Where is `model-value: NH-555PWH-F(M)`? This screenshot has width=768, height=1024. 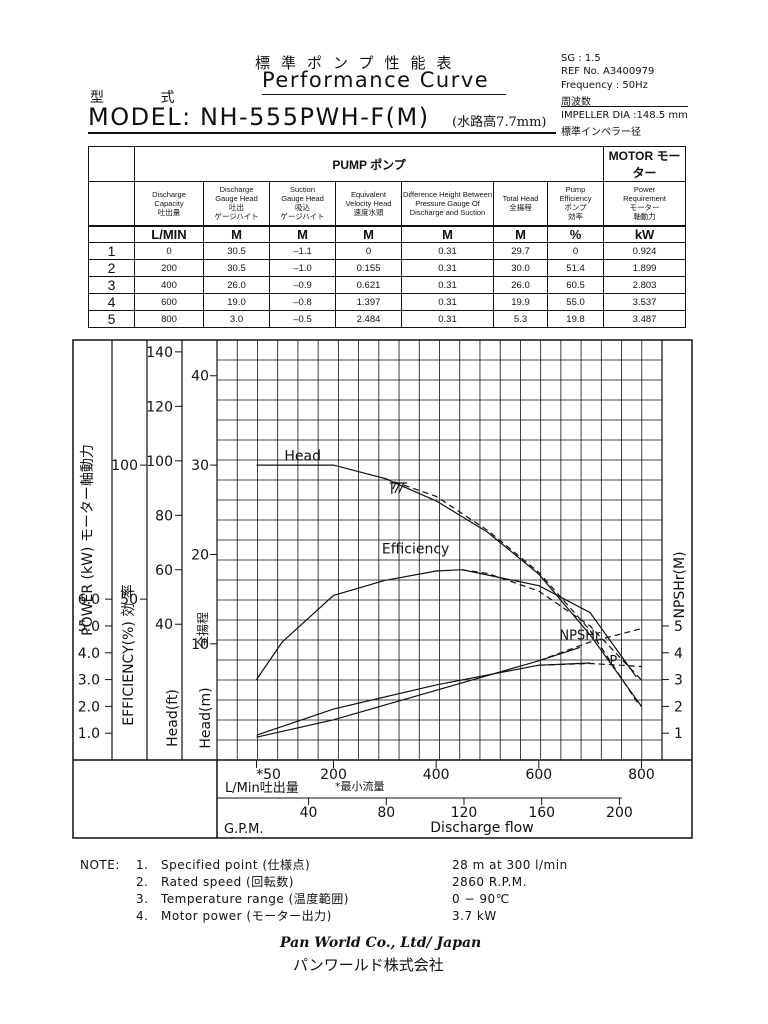 model-value: NH-555PWH-F(M) is located at coordinates (315, 117).